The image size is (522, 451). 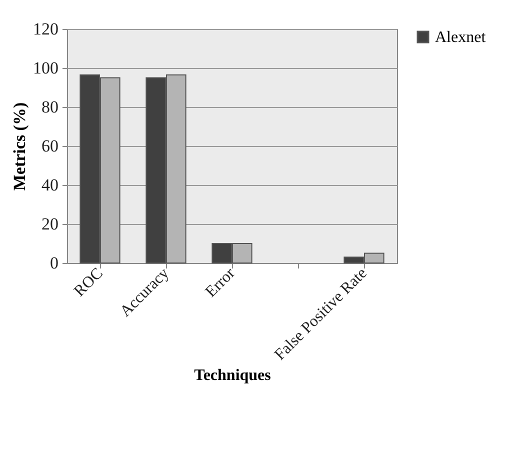 What do you see at coordinates (460, 37) in the screenshot?
I see `legend-label: Alexnet` at bounding box center [460, 37].